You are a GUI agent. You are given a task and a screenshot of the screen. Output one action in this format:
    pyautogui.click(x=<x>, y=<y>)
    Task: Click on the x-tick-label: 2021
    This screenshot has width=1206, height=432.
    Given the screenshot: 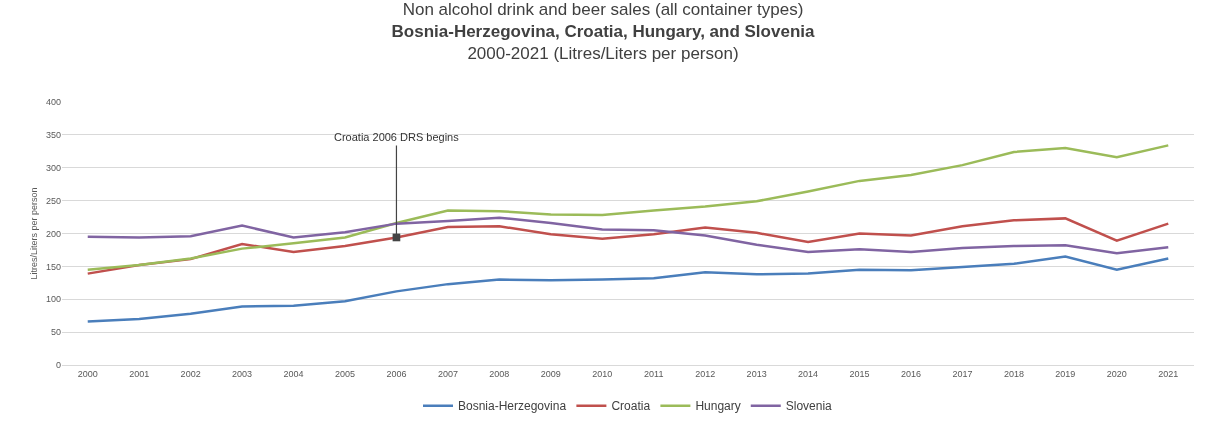 What is the action you would take?
    pyautogui.click(x=1168, y=373)
    